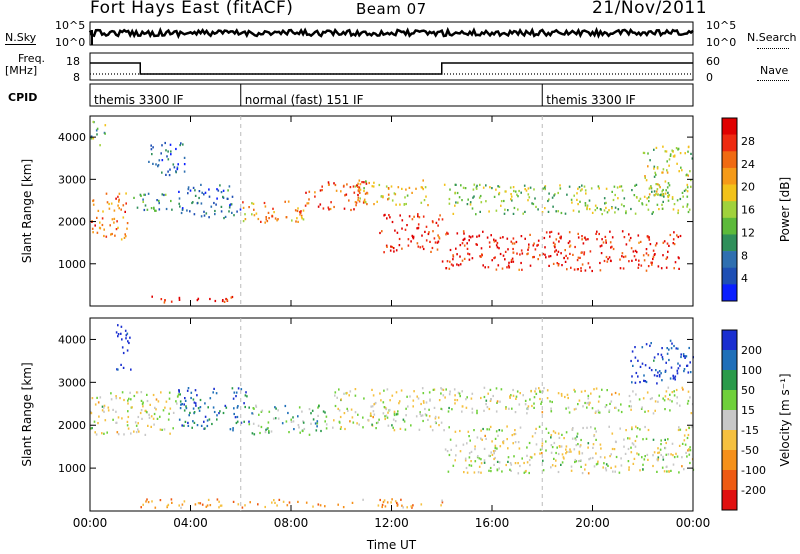 The width and height of the screenshot is (800, 554). What do you see at coordinates (773, 48) in the screenshot?
I see `nsearch-legend-line` at bounding box center [773, 48].